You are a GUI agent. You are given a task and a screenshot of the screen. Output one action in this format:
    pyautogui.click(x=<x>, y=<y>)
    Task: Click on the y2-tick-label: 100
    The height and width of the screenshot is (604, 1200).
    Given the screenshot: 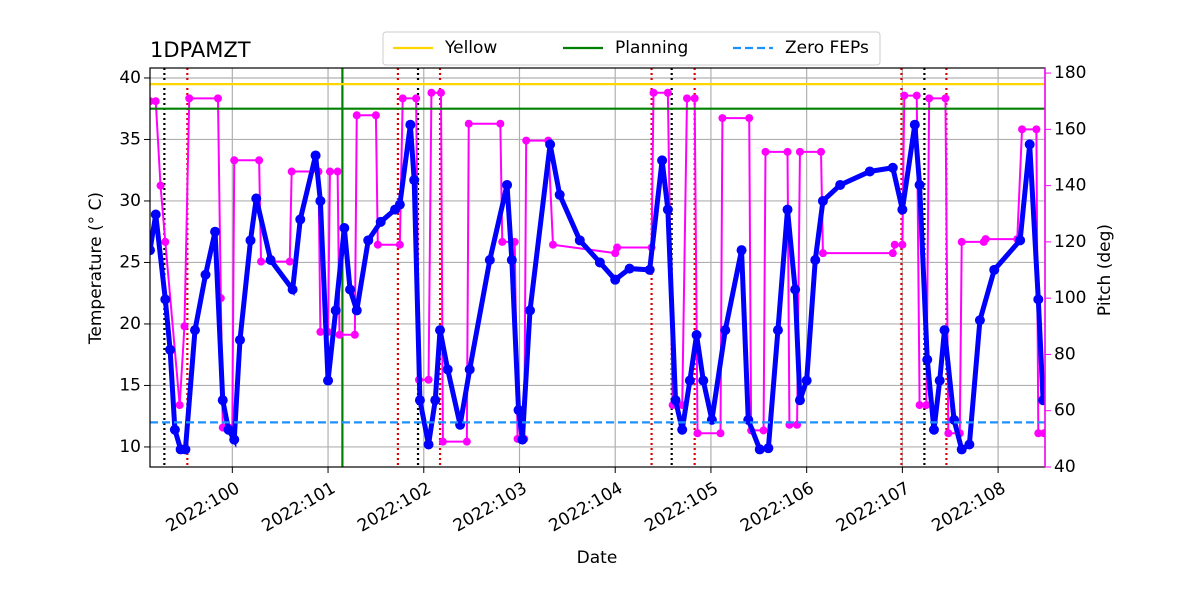 What is the action you would take?
    pyautogui.click(x=1070, y=298)
    